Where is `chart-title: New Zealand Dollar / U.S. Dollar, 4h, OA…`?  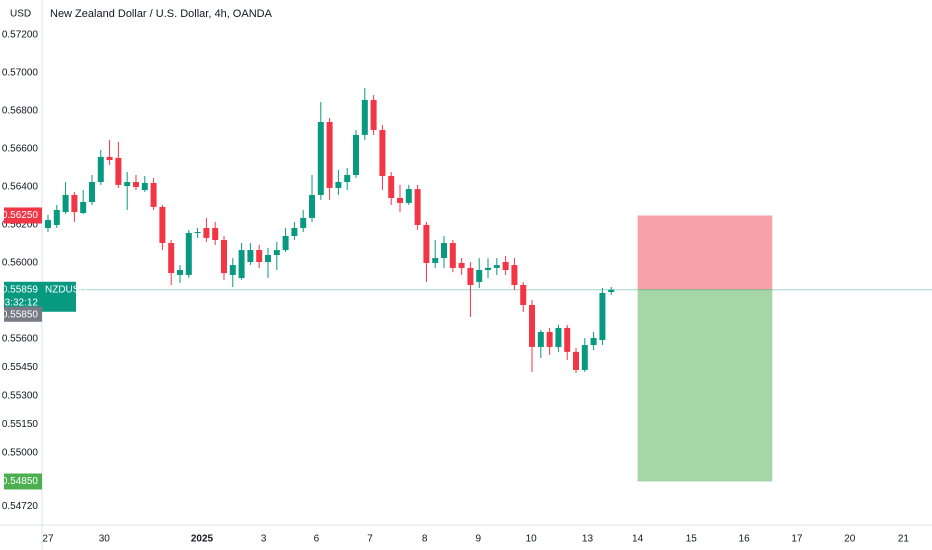
chart-title: New Zealand Dollar / U.S. Dollar, 4h, OA… is located at coordinates (161, 14).